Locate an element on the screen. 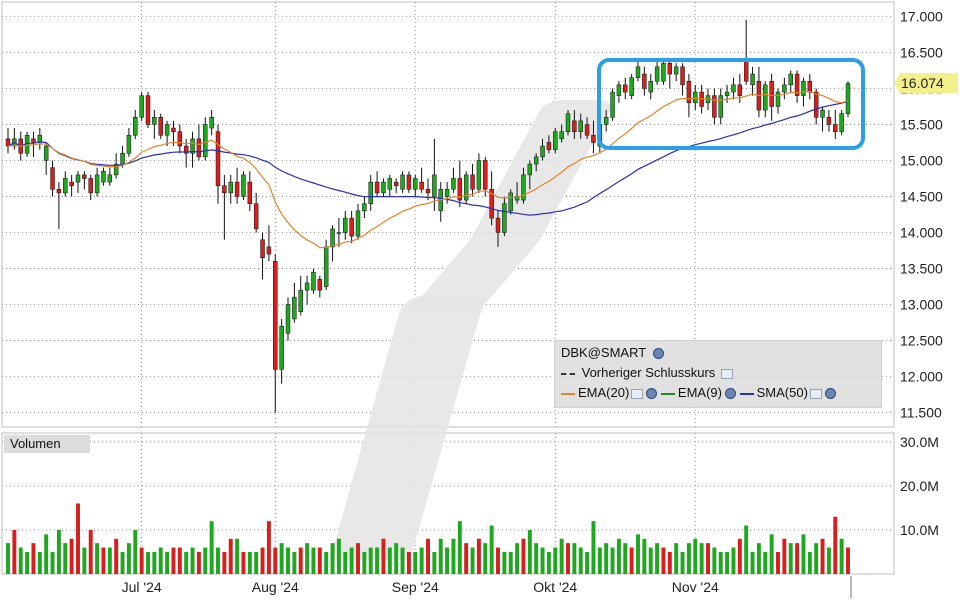 The image size is (960, 600). ema20-settings-icon is located at coordinates (652, 394).